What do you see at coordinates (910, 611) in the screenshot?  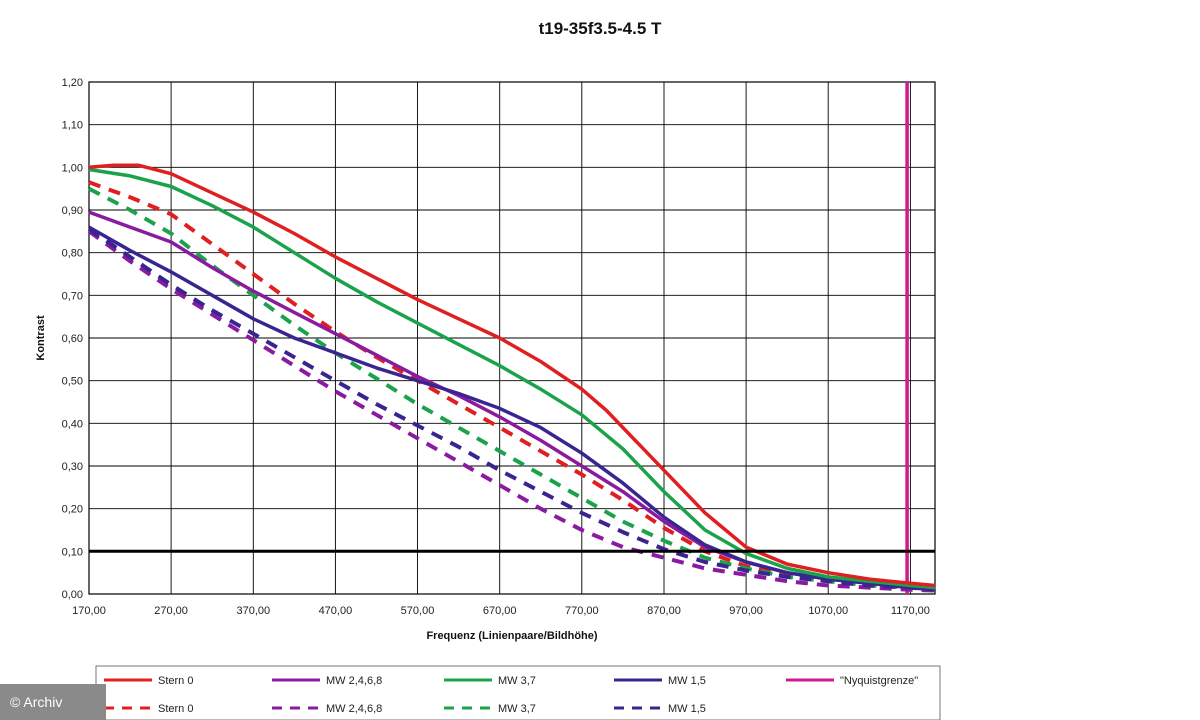 I see `x-tick-label: 1170,00` at bounding box center [910, 611].